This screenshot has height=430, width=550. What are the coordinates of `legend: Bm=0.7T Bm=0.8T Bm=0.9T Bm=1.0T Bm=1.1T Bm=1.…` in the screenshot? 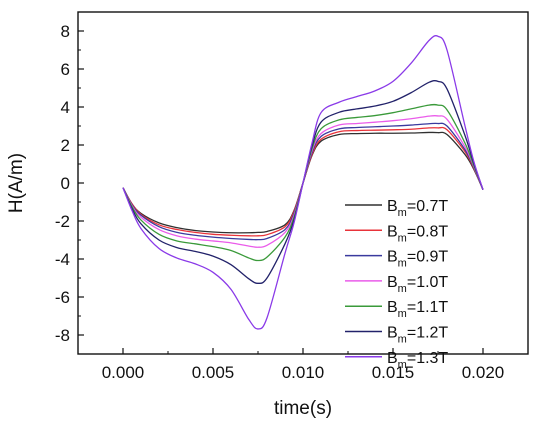 It's located at (396, 284).